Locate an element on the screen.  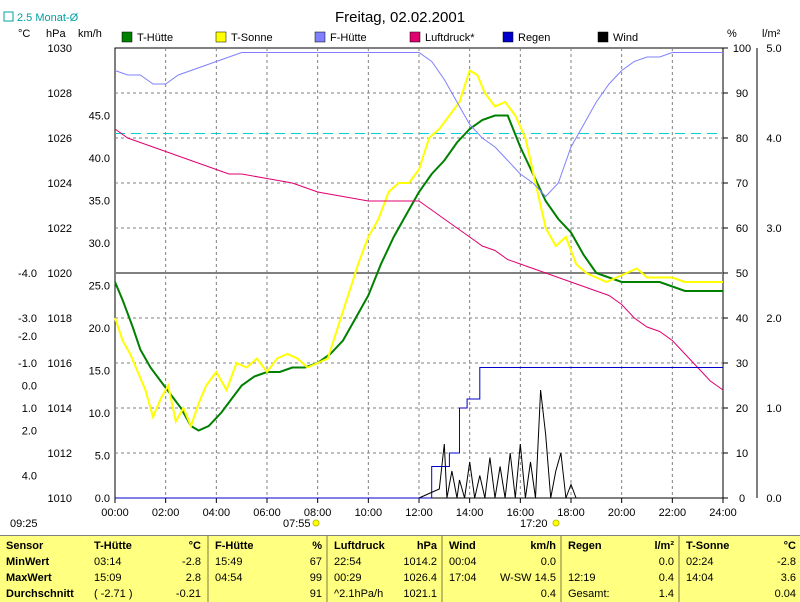
left-time-label: 09:25 is located at coordinates (24, 524).